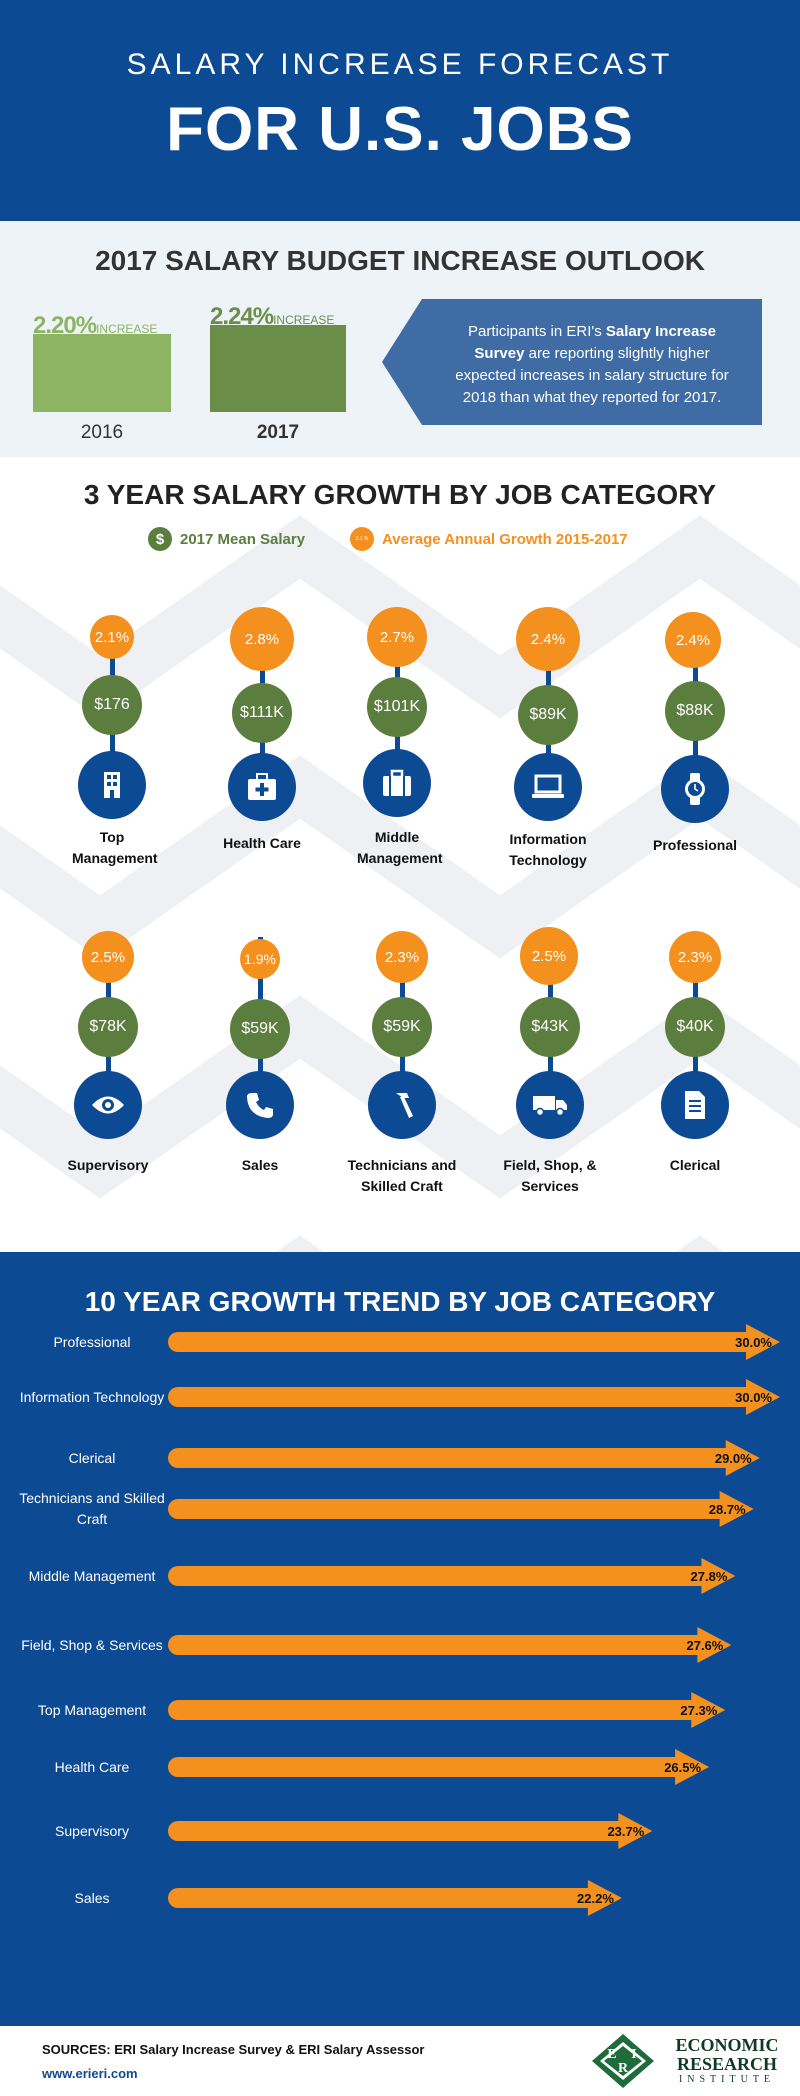  I want to click on callout-shape, so click(572, 362).